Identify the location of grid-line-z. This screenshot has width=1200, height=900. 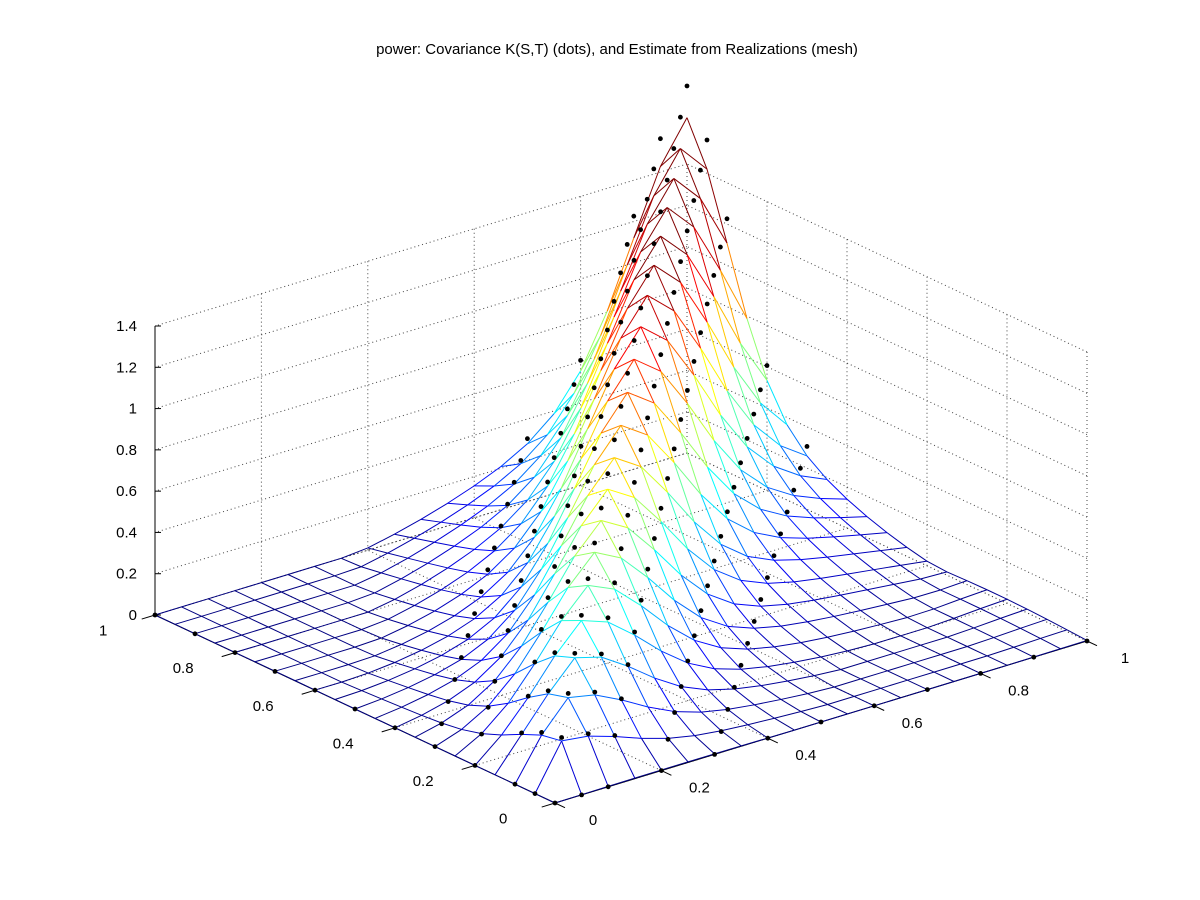
(421, 245).